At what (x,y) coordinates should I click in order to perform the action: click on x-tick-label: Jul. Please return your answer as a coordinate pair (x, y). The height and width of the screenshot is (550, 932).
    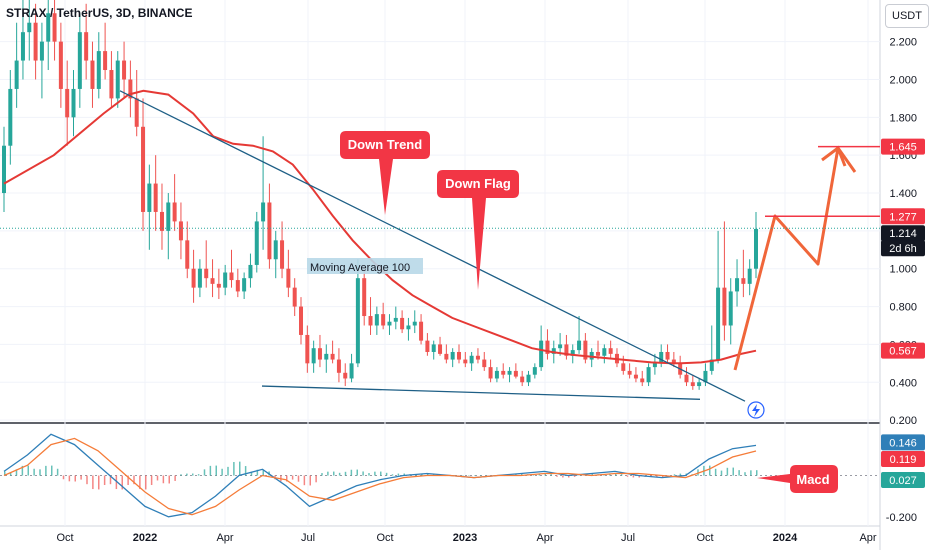
    Looking at the image, I should click on (308, 538).